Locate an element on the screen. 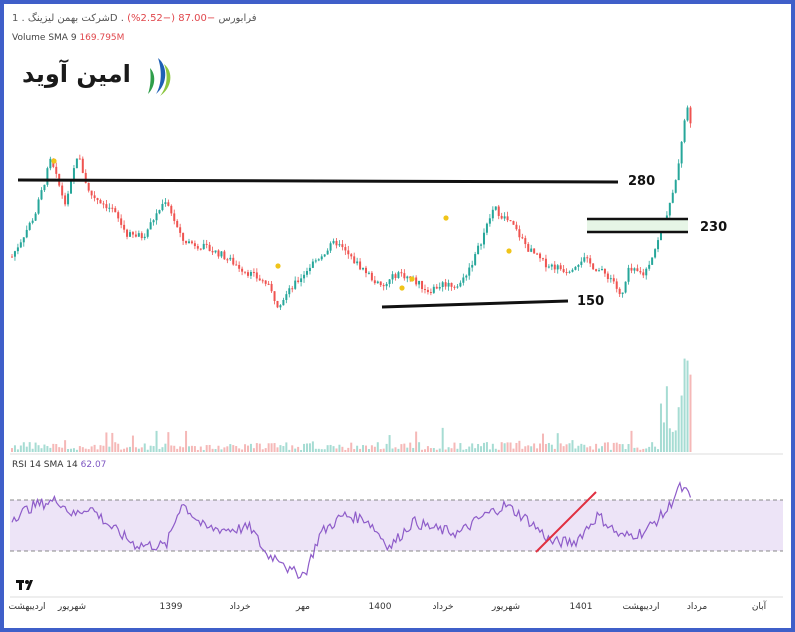 The width and height of the screenshot is (795, 632). x-tick-label: 1401 is located at coordinates (581, 607).